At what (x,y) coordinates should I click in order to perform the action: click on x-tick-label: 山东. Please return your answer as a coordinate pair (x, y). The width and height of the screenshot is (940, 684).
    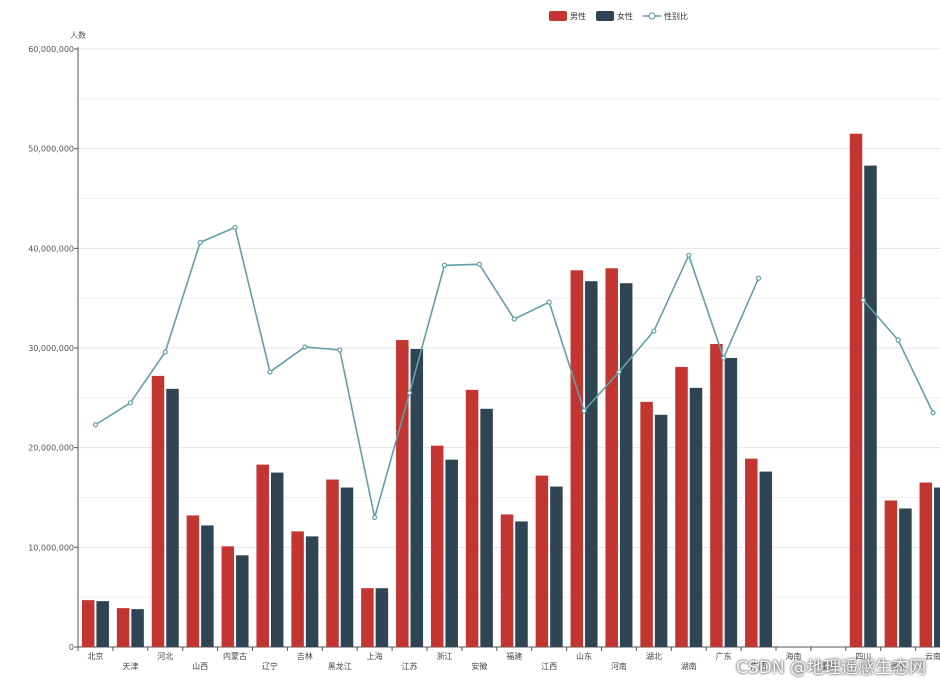
    Looking at the image, I should click on (584, 656).